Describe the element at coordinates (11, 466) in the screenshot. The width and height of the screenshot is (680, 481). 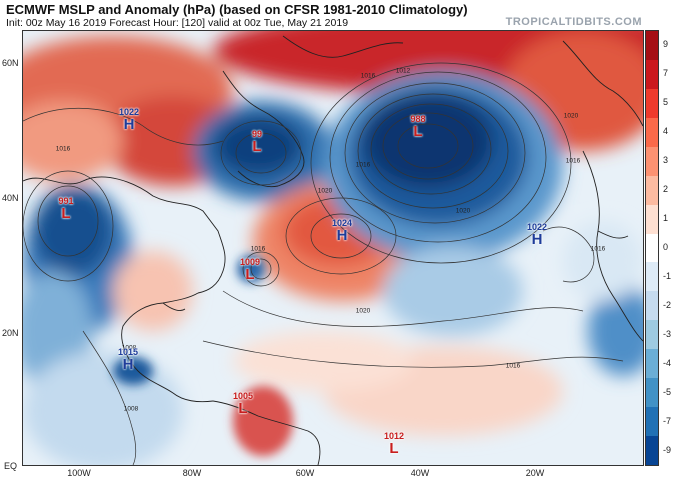
I see `lat-label-eq: EQ` at that location.